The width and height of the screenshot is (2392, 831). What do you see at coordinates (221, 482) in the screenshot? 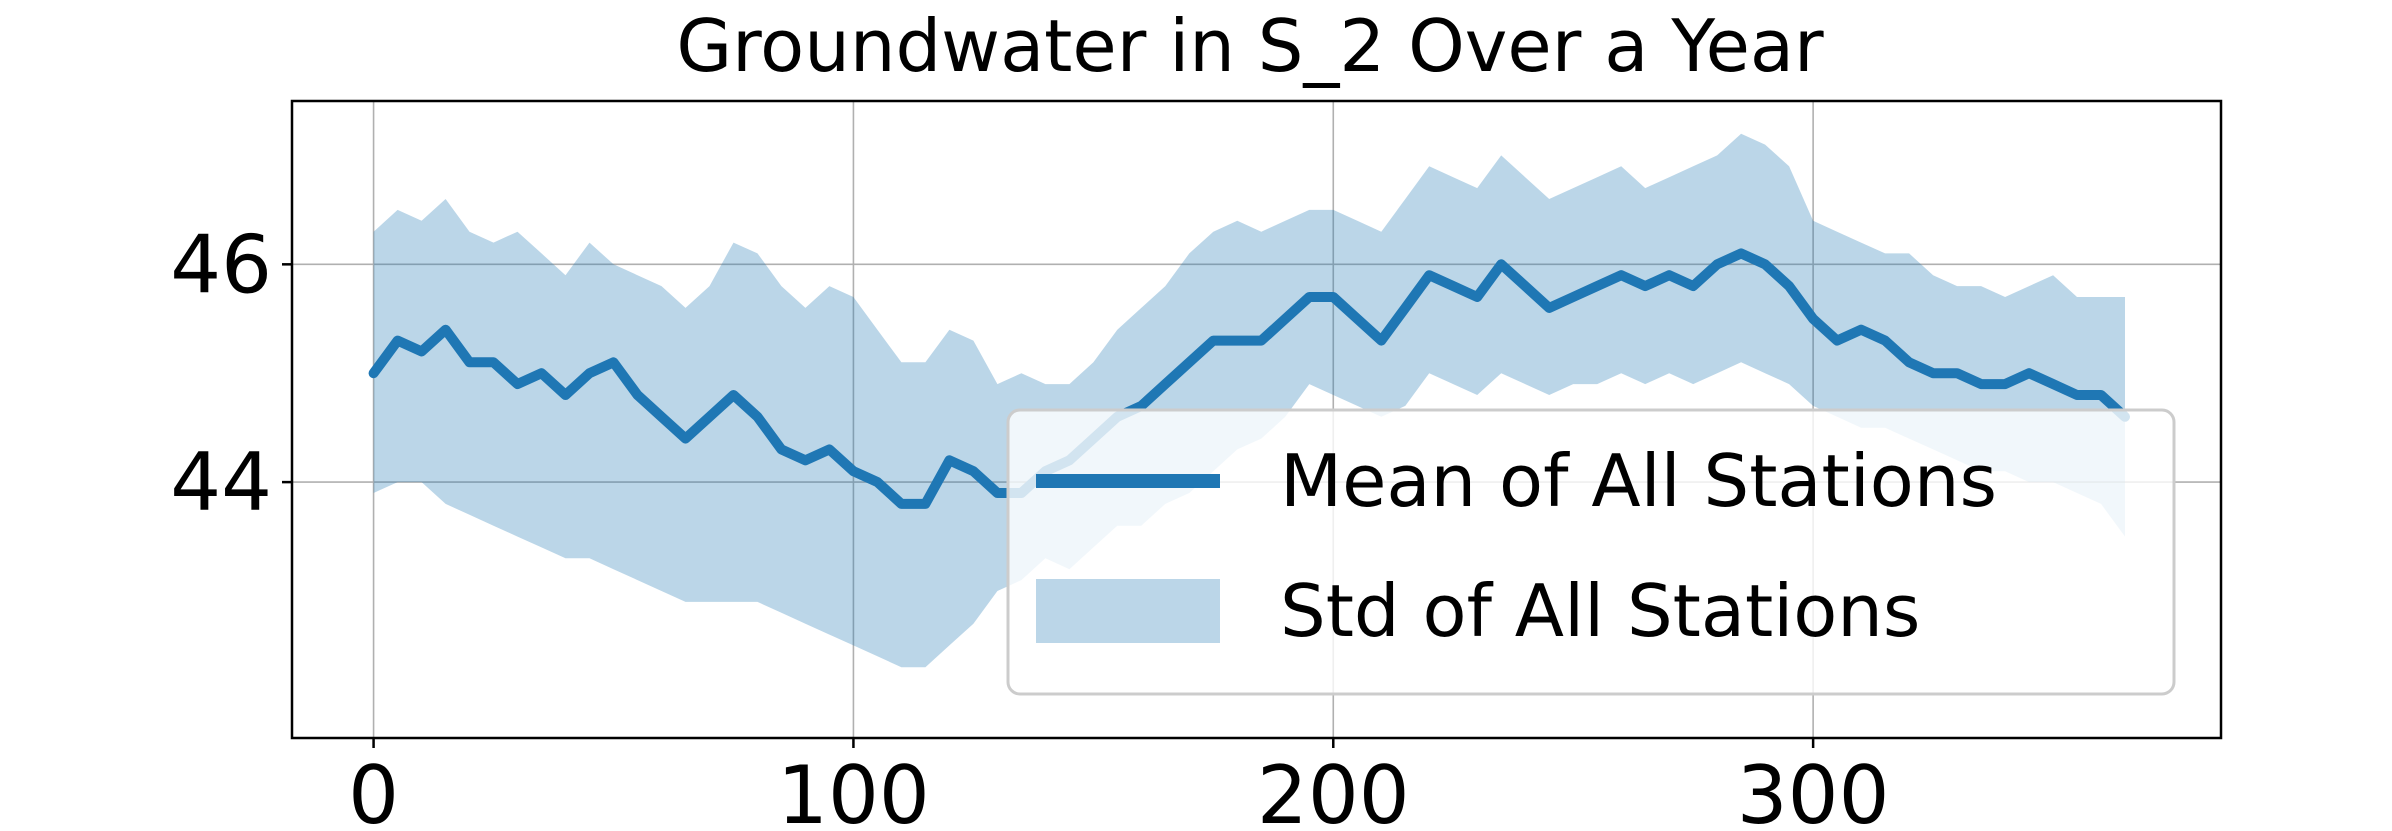
I see `y-tick-label: 44` at bounding box center [221, 482].